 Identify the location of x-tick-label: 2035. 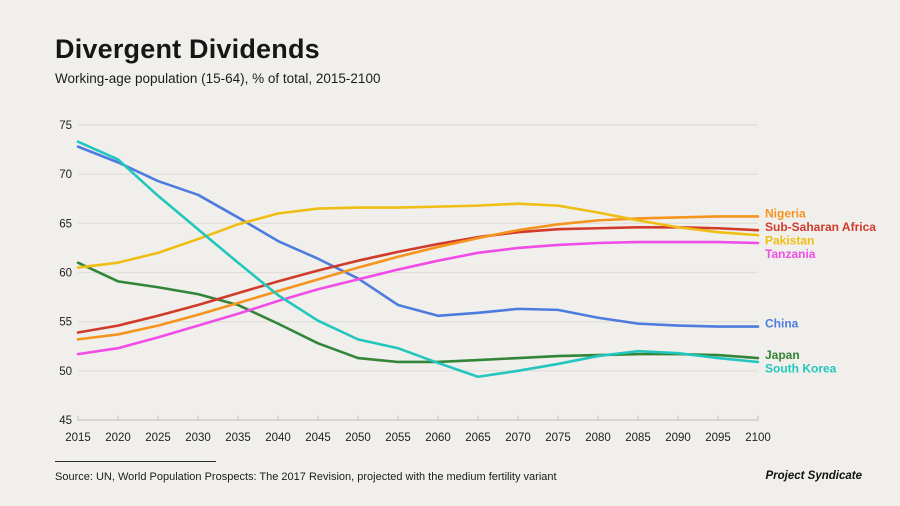
(238, 438).